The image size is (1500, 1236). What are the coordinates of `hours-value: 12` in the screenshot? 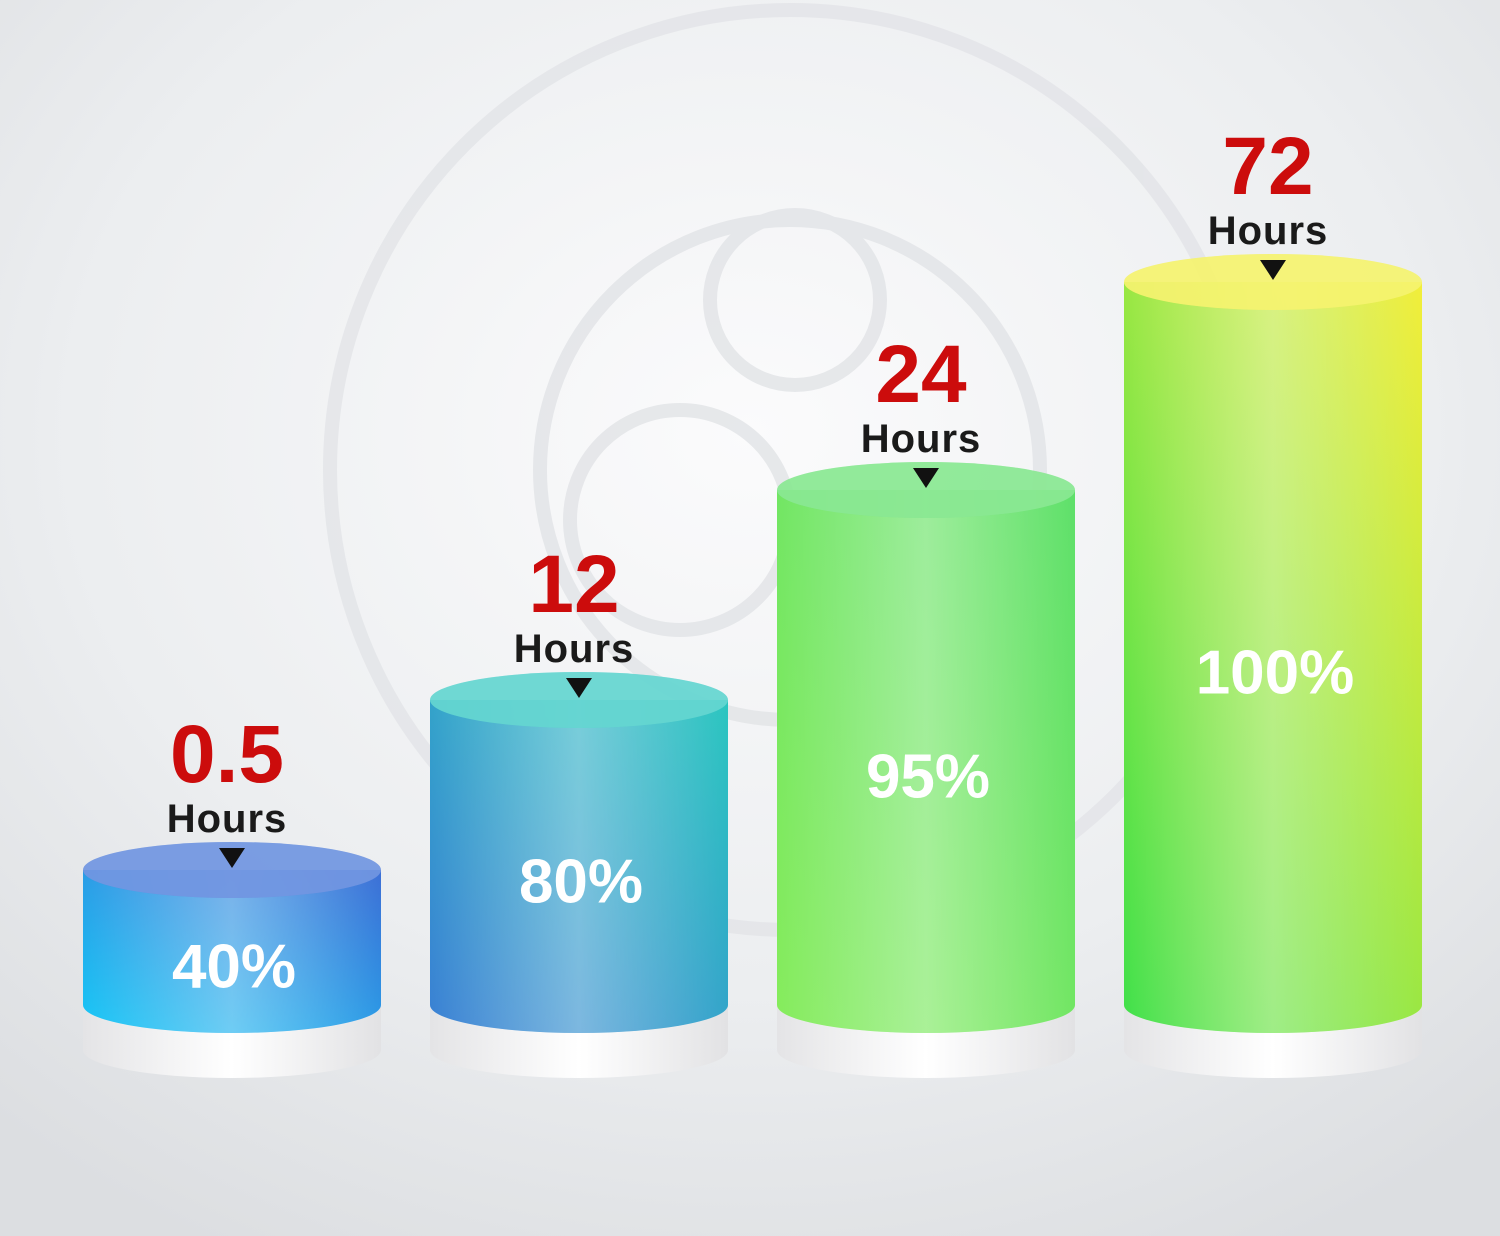 It's located at (573, 584).